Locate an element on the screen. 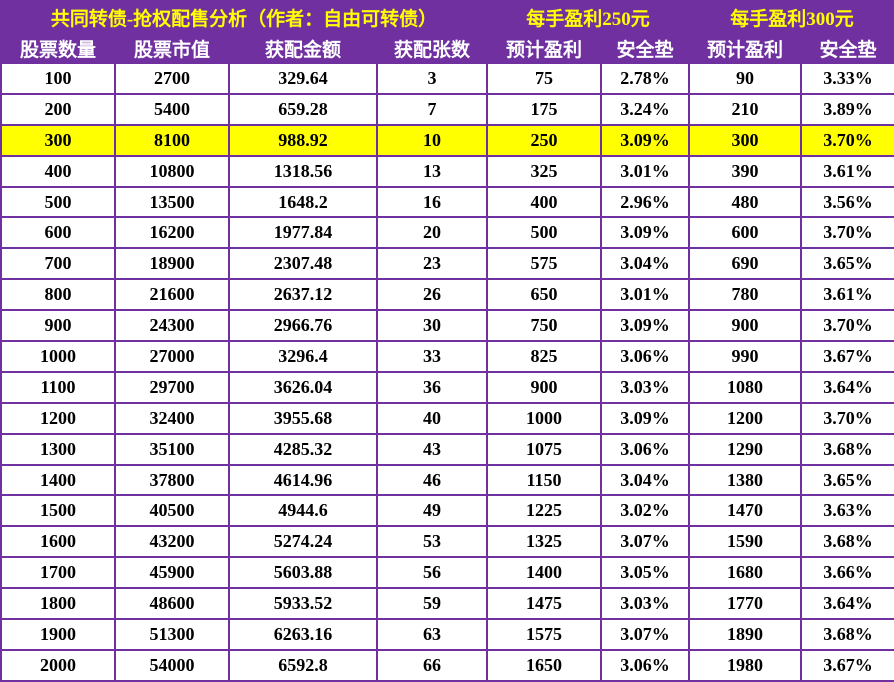 The height and width of the screenshot is (682, 894). table-cell: 3.03% is located at coordinates (645, 387).